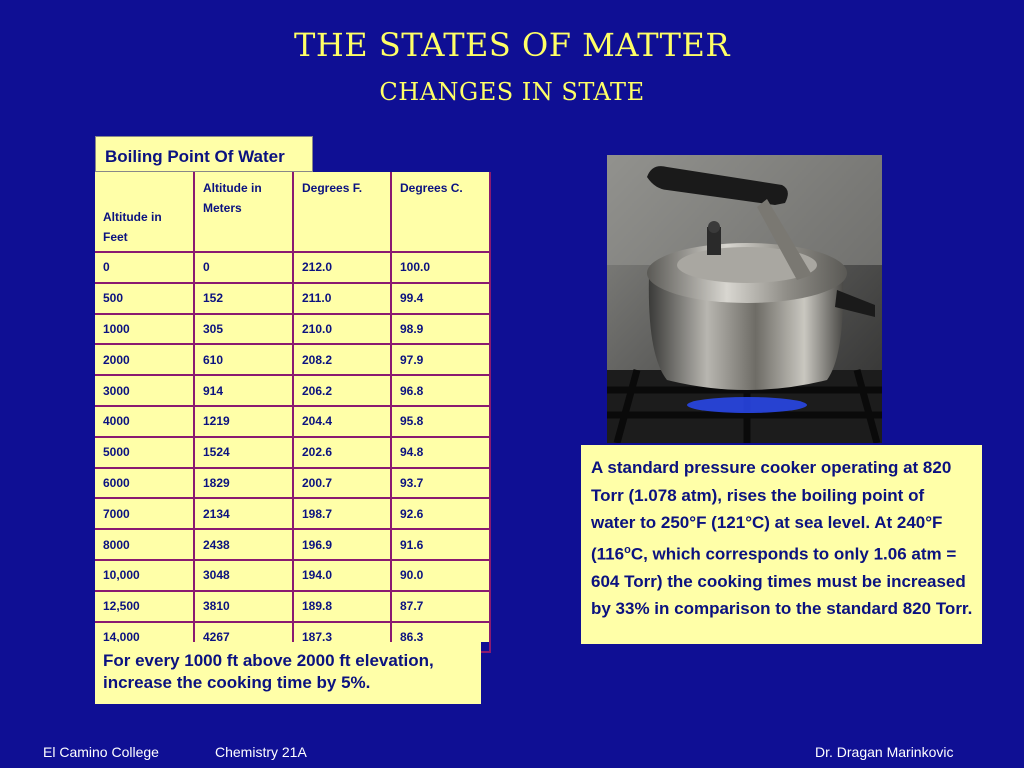 The image size is (1024, 768). Describe the element at coordinates (441, 483) in the screenshot. I see `cell-degrees-c: 93.7` at that location.